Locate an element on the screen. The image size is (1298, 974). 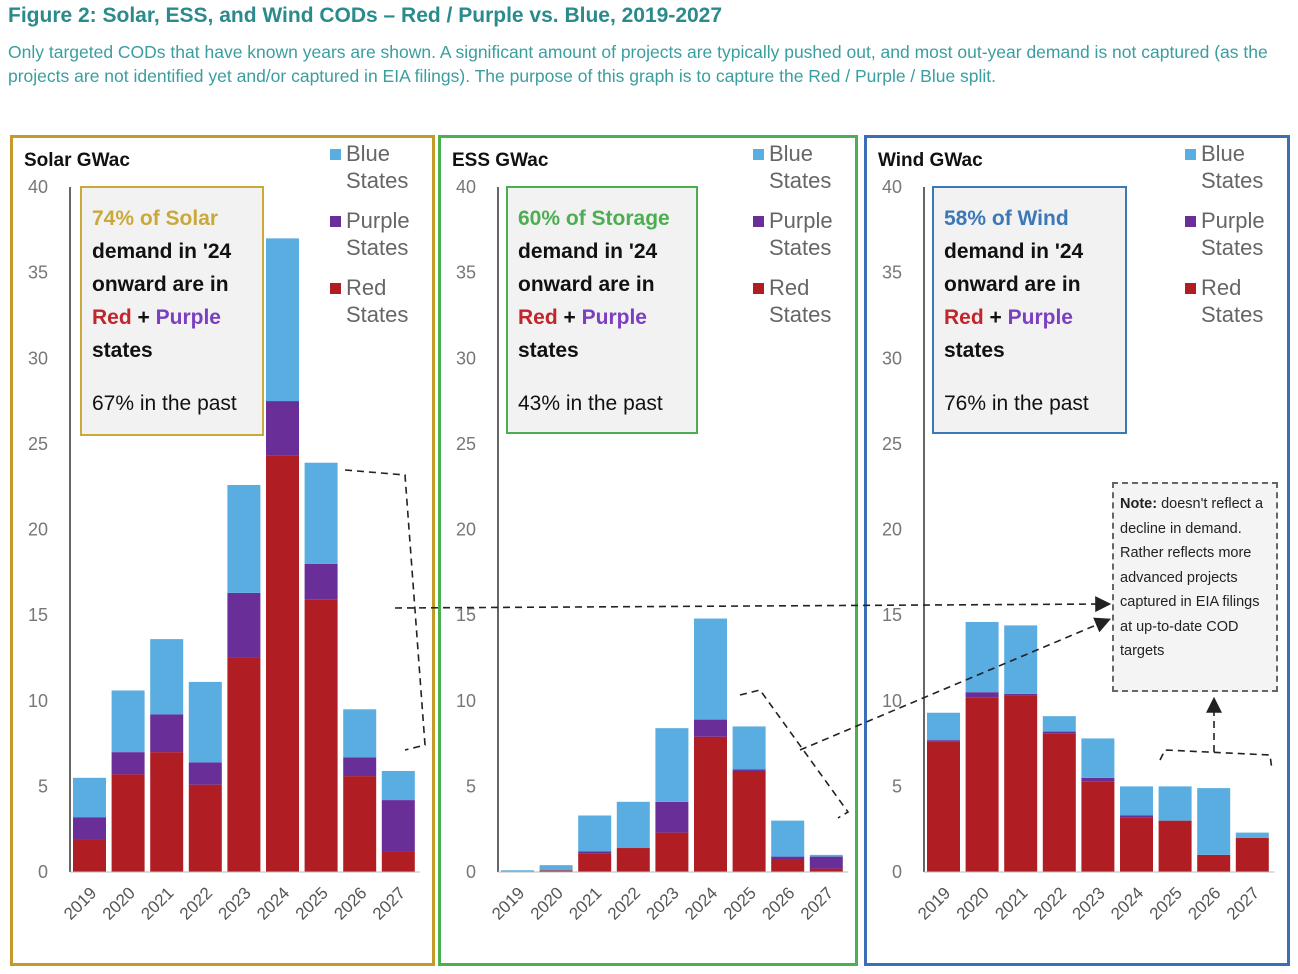
bar-purple-2019 is located at coordinates (943, 741).